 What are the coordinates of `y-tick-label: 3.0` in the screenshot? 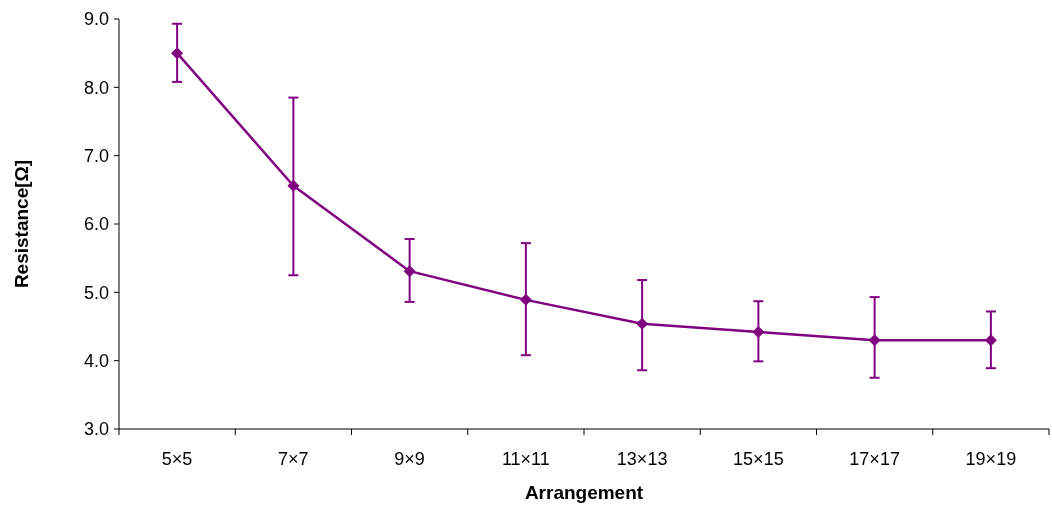 It's located at (96, 429).